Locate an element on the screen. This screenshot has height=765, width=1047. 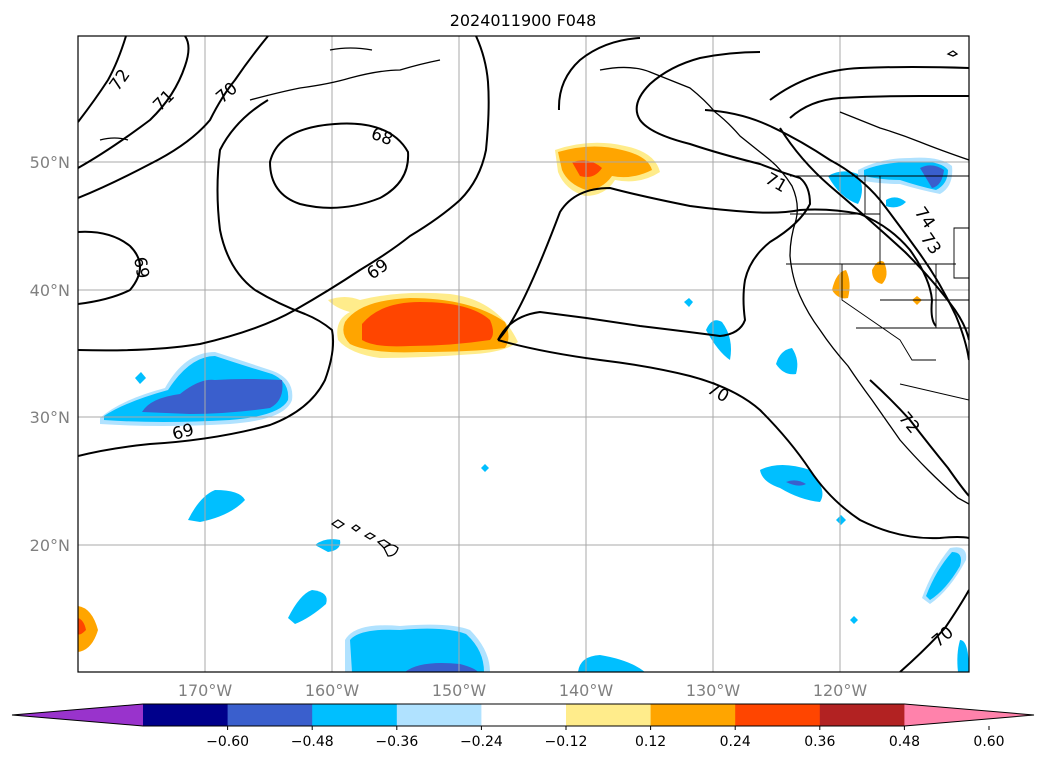
lon-label: 130°W is located at coordinates (713, 690).